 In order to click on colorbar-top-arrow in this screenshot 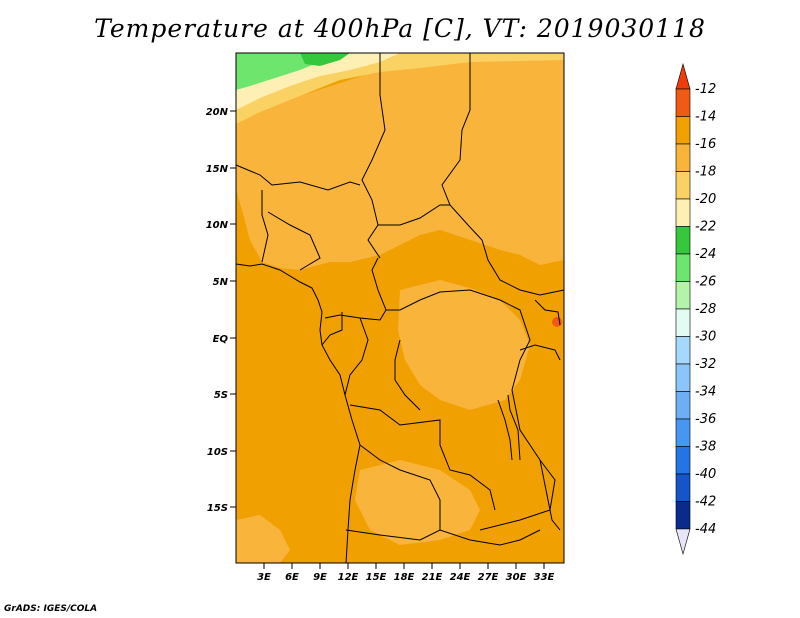, I will do `click(683, 76)`.